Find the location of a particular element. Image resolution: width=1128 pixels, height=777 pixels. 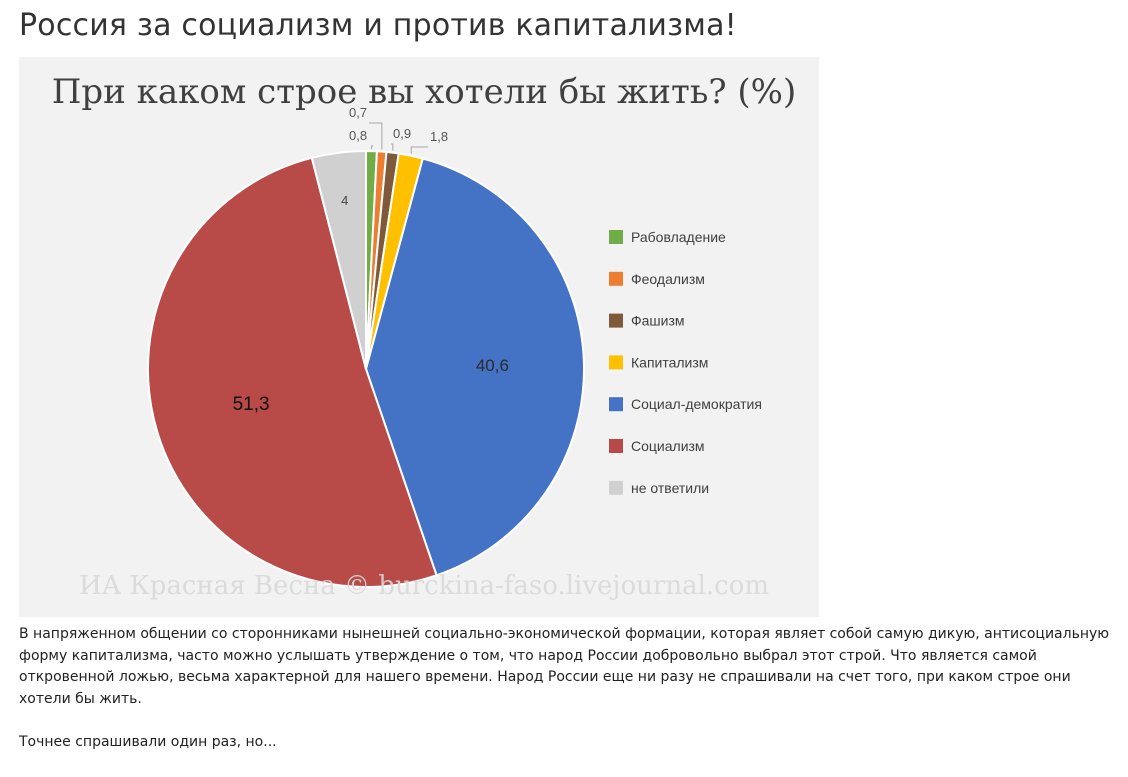

legend-item-2: Феодализм is located at coordinates (657, 279).